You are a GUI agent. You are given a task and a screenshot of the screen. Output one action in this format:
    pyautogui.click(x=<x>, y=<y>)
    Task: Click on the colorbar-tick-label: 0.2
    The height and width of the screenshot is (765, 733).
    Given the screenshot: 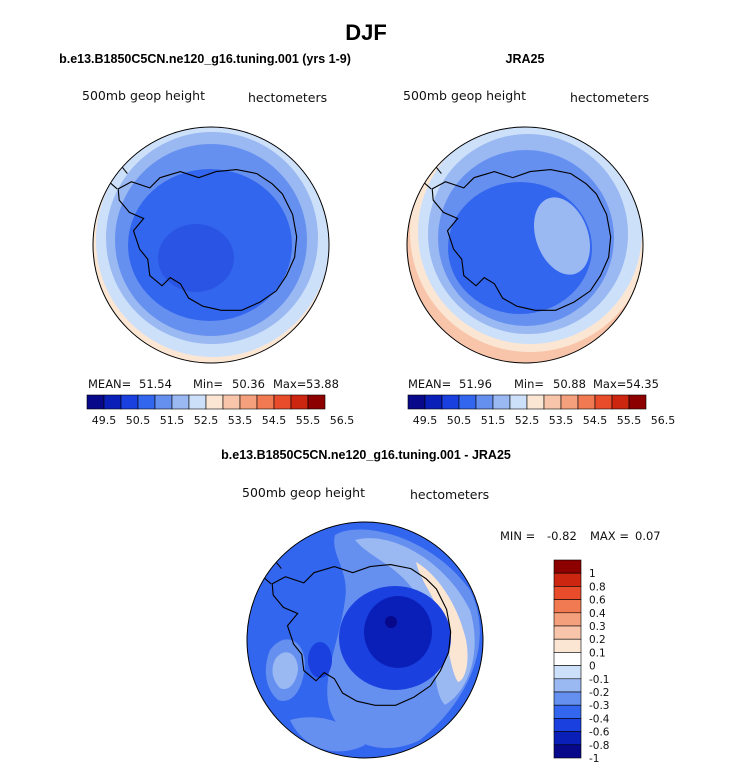 What is the action you would take?
    pyautogui.click(x=597, y=640)
    